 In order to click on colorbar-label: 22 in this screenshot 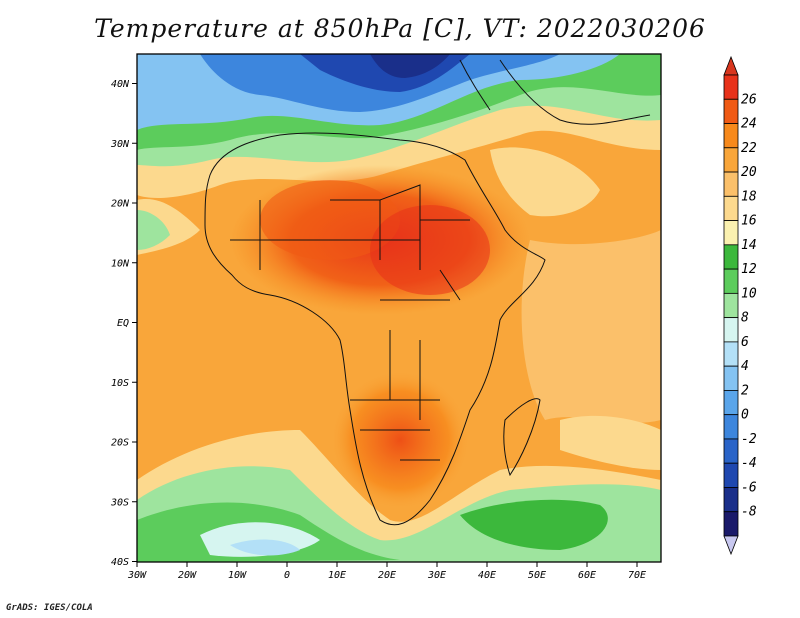, I will do `click(749, 148)`.